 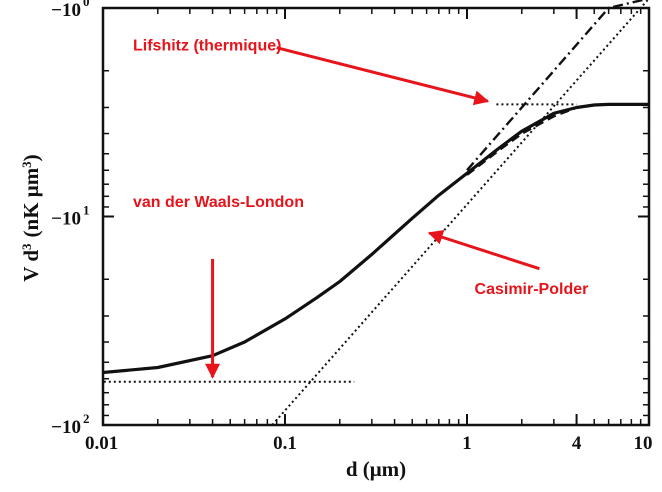 I want to click on y-axis-label-close: ), so click(x=31, y=157).